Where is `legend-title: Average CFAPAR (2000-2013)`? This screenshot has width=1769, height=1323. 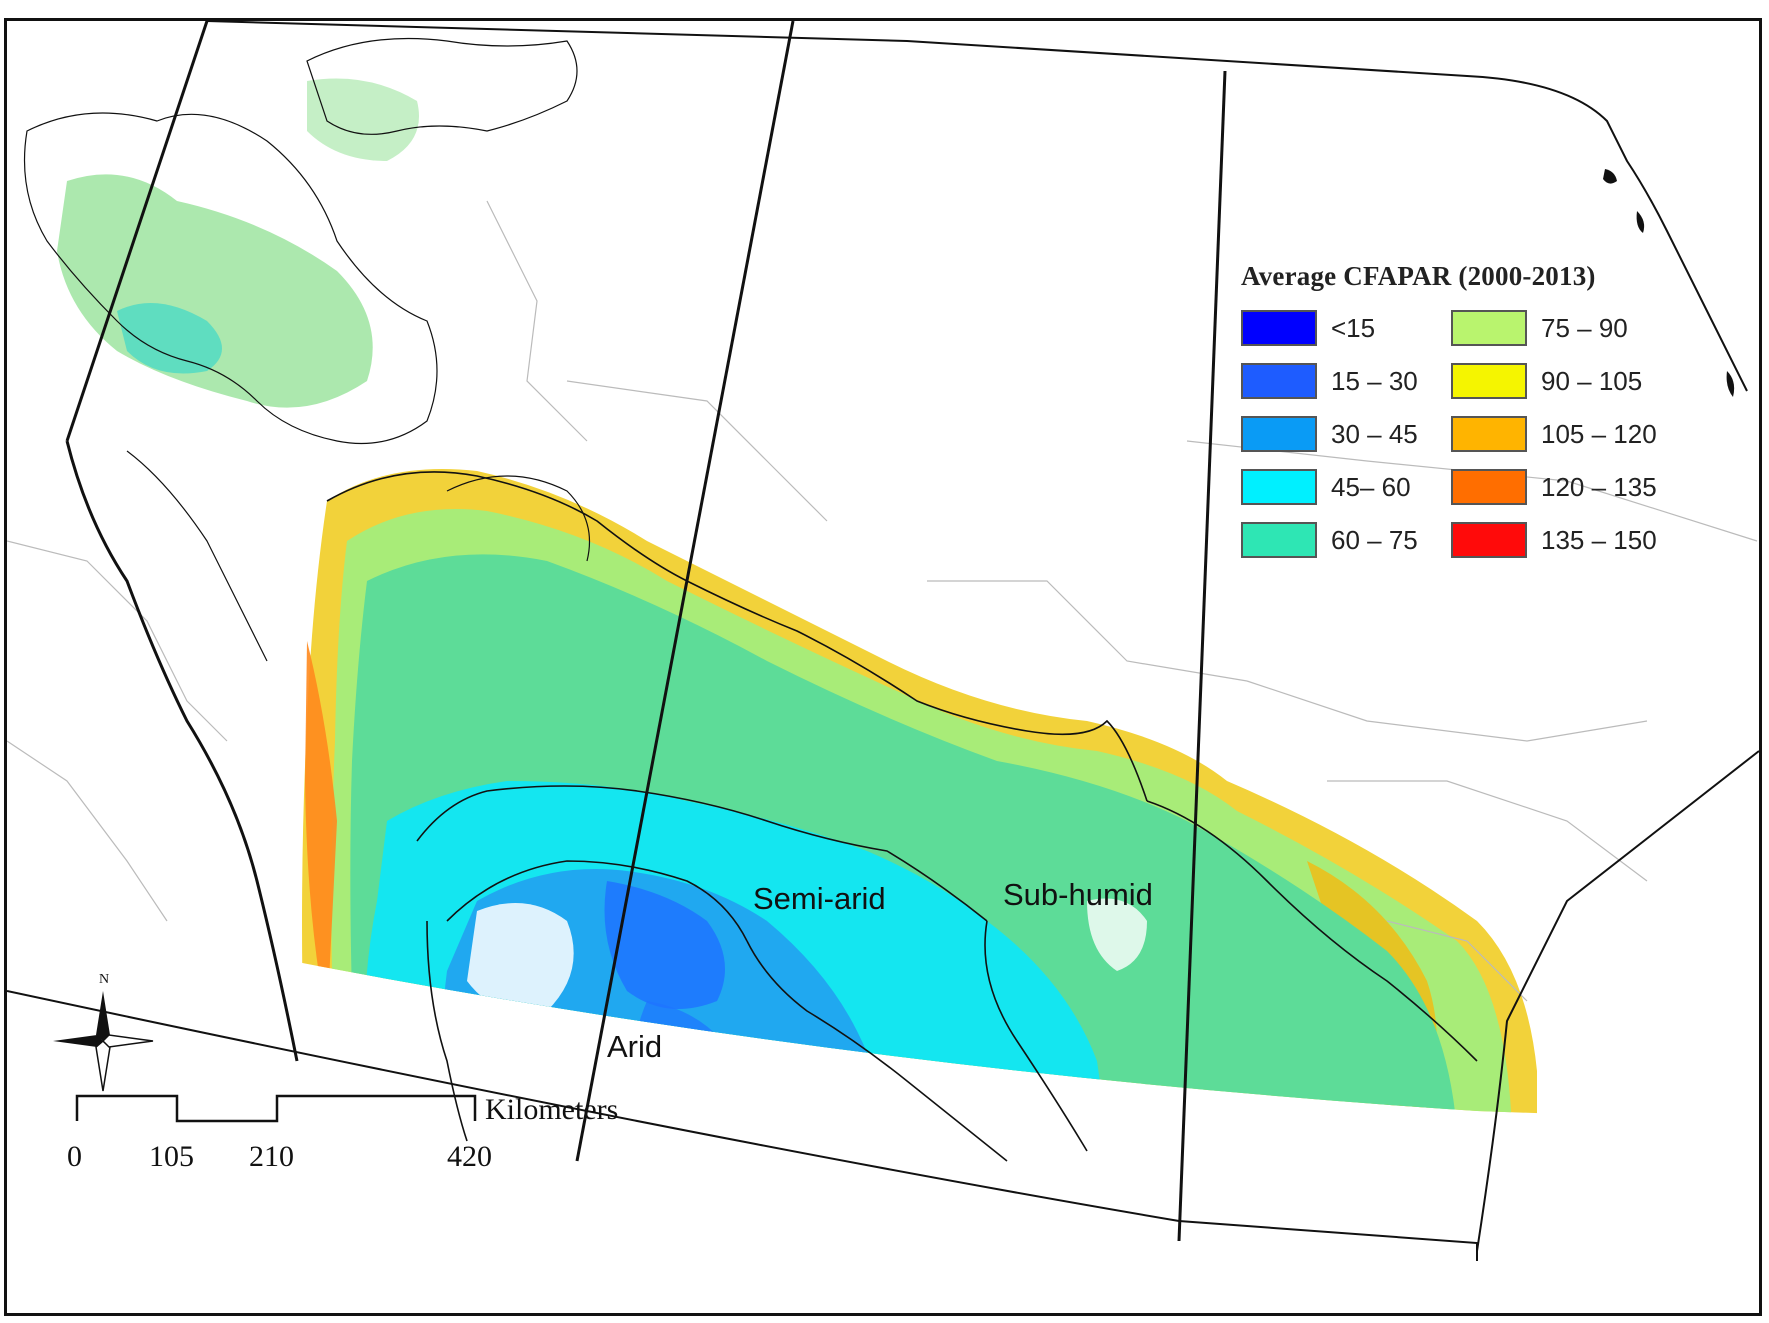
legend-title: Average CFAPAR (2000-2013) is located at coordinates (1418, 276).